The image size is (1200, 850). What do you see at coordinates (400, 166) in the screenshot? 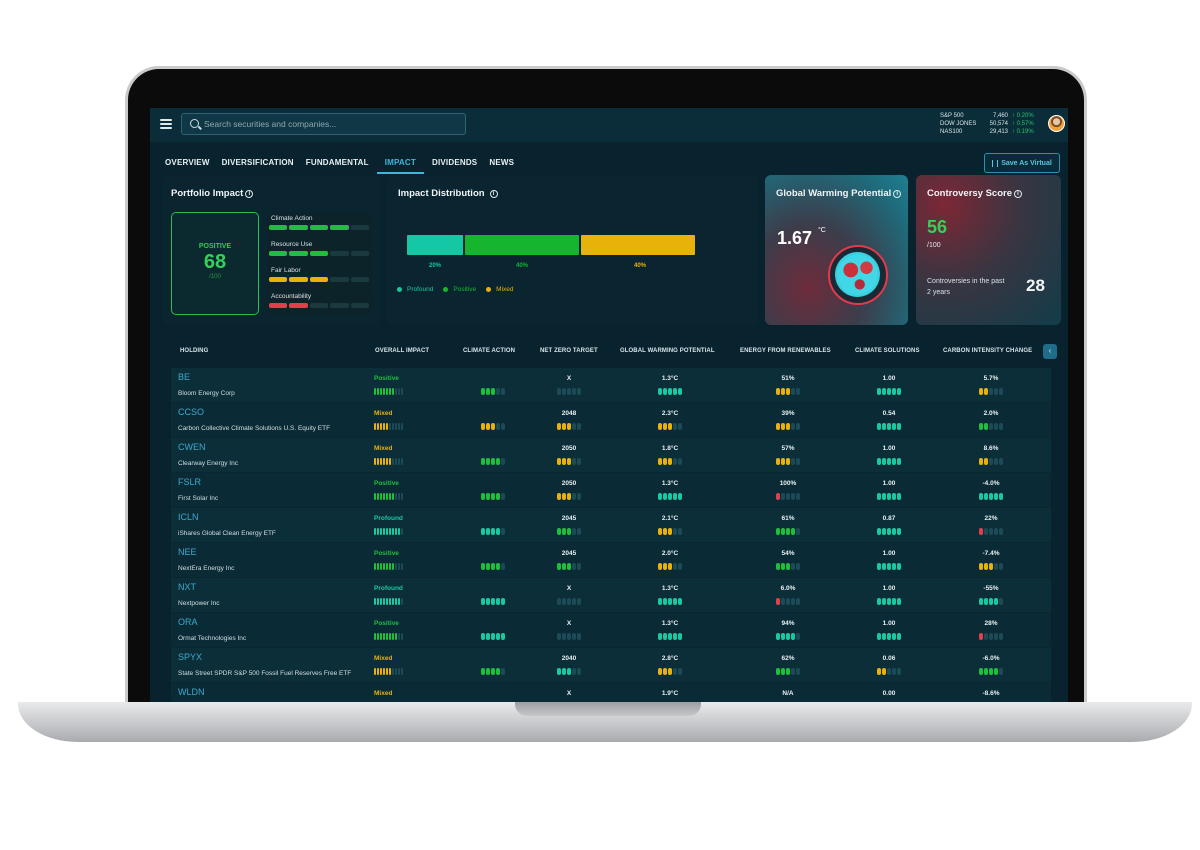
I see `tab-impact: IMPACT` at bounding box center [400, 166].